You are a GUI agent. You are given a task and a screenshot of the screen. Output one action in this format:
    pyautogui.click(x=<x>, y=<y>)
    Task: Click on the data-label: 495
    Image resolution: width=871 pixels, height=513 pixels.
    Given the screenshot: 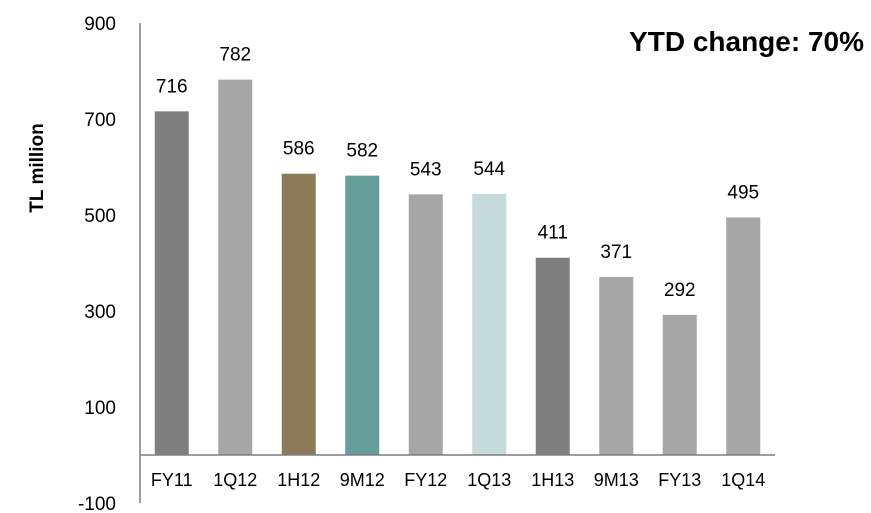 What is the action you would take?
    pyautogui.click(x=743, y=192)
    